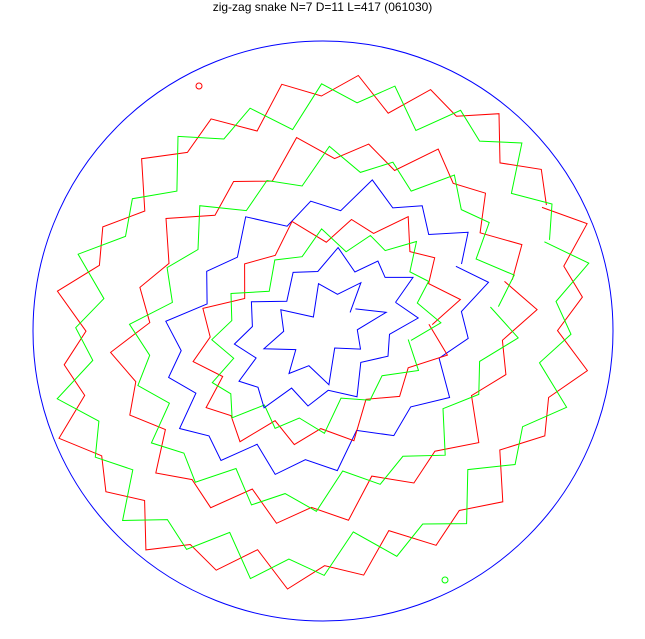 This screenshot has height=639, width=645. I want to click on blue-path-inner, so click(326, 327).